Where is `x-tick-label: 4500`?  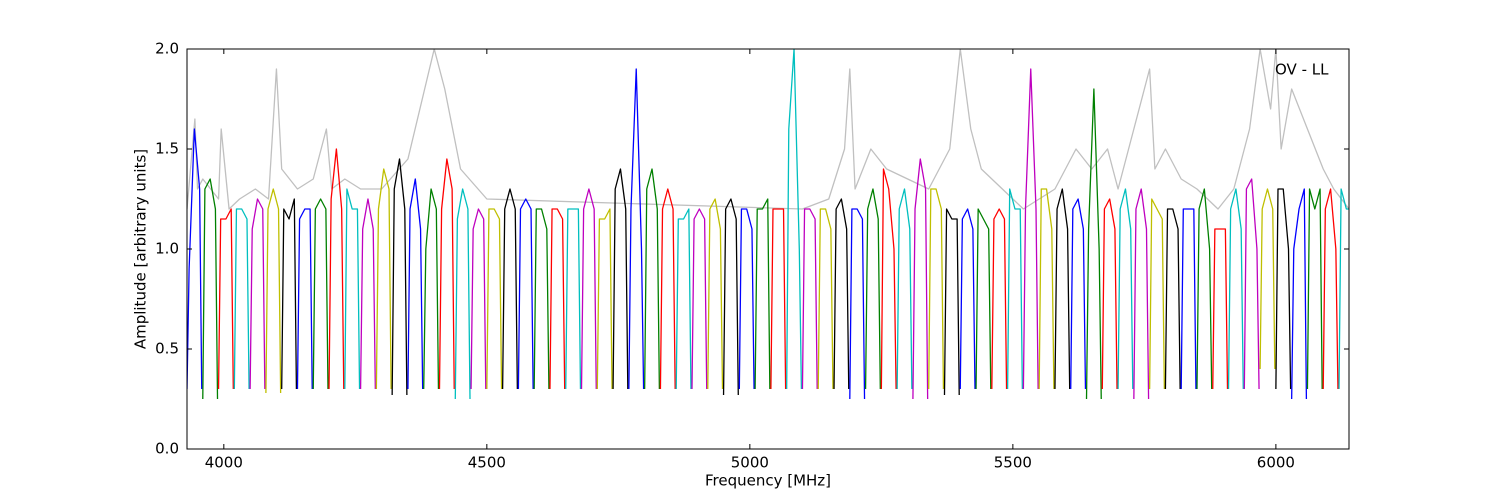 x-tick-label: 4500 is located at coordinates (487, 463).